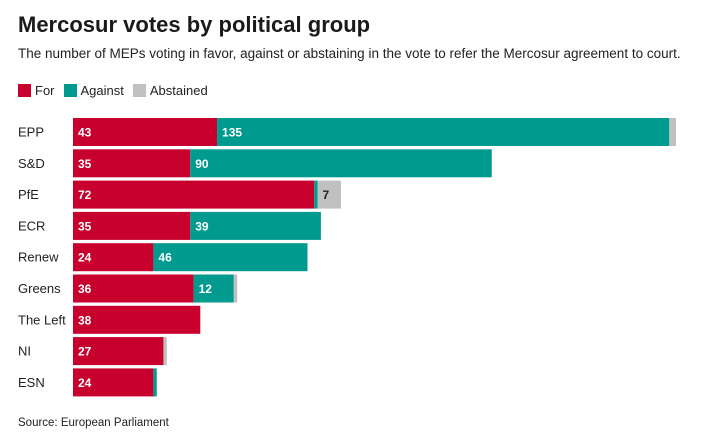 This screenshot has width=711, height=435. What do you see at coordinates (24, 351) in the screenshot?
I see `category-label-ni: NI` at bounding box center [24, 351].